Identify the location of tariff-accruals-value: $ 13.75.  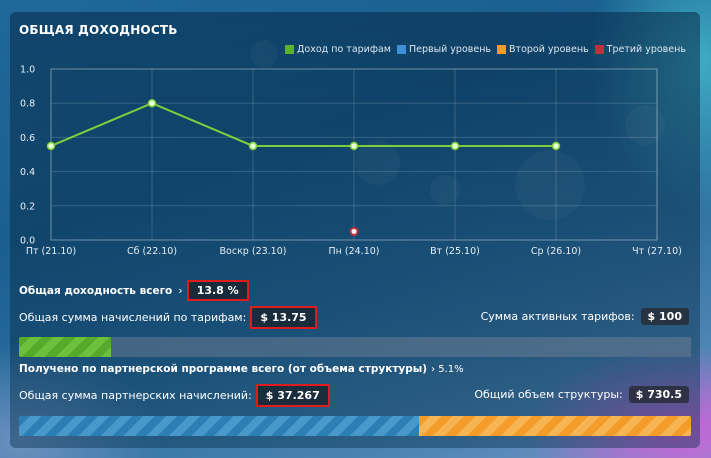
(283, 317).